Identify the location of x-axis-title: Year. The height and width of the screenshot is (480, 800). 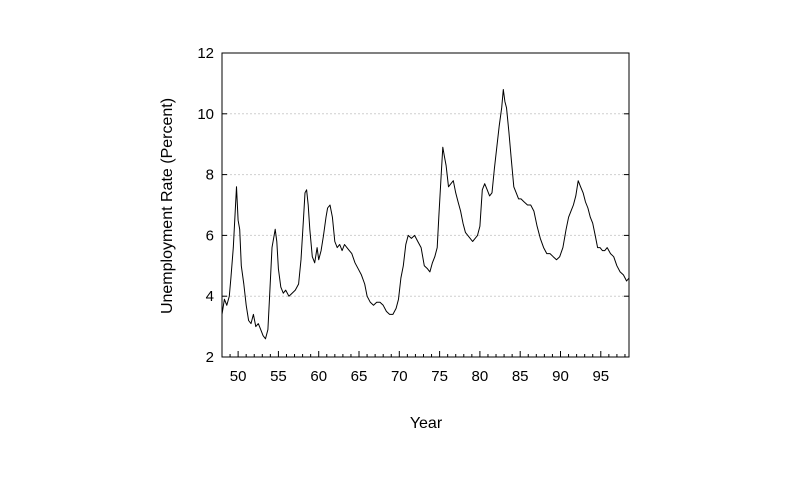
(426, 423).